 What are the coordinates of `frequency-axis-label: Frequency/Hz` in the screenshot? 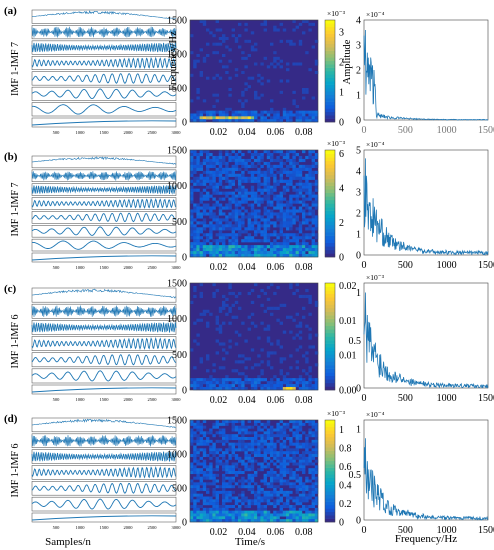 It's located at (426, 539).